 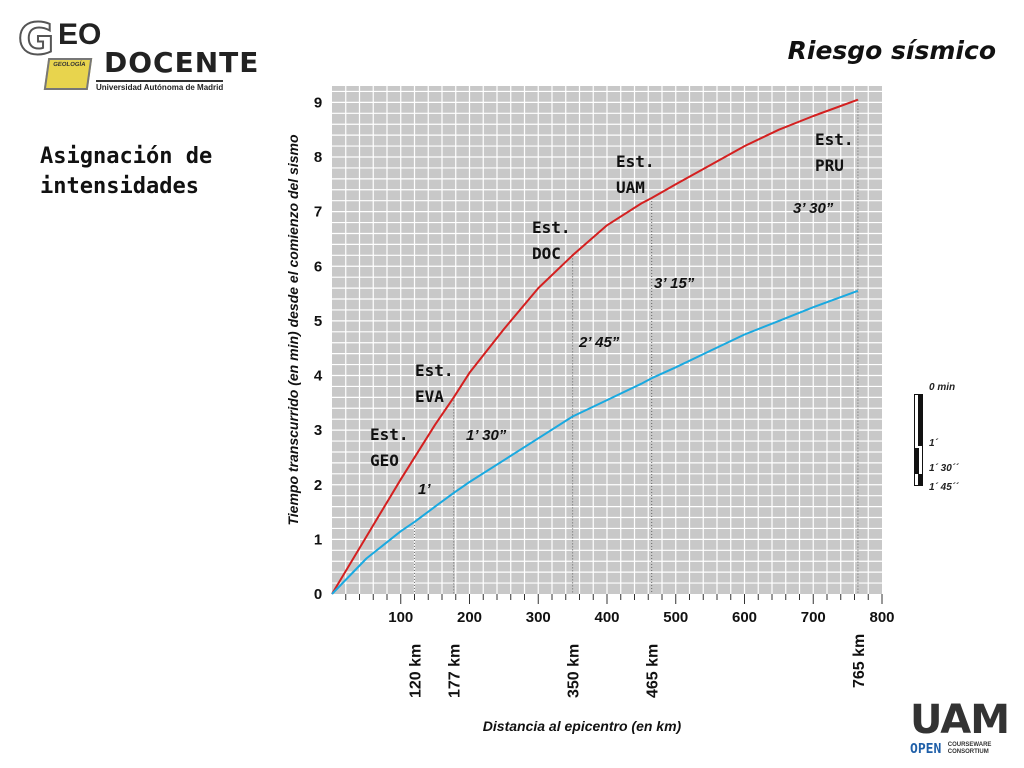 What do you see at coordinates (917, 461) in the screenshot?
I see `scale-bar-middle` at bounding box center [917, 461].